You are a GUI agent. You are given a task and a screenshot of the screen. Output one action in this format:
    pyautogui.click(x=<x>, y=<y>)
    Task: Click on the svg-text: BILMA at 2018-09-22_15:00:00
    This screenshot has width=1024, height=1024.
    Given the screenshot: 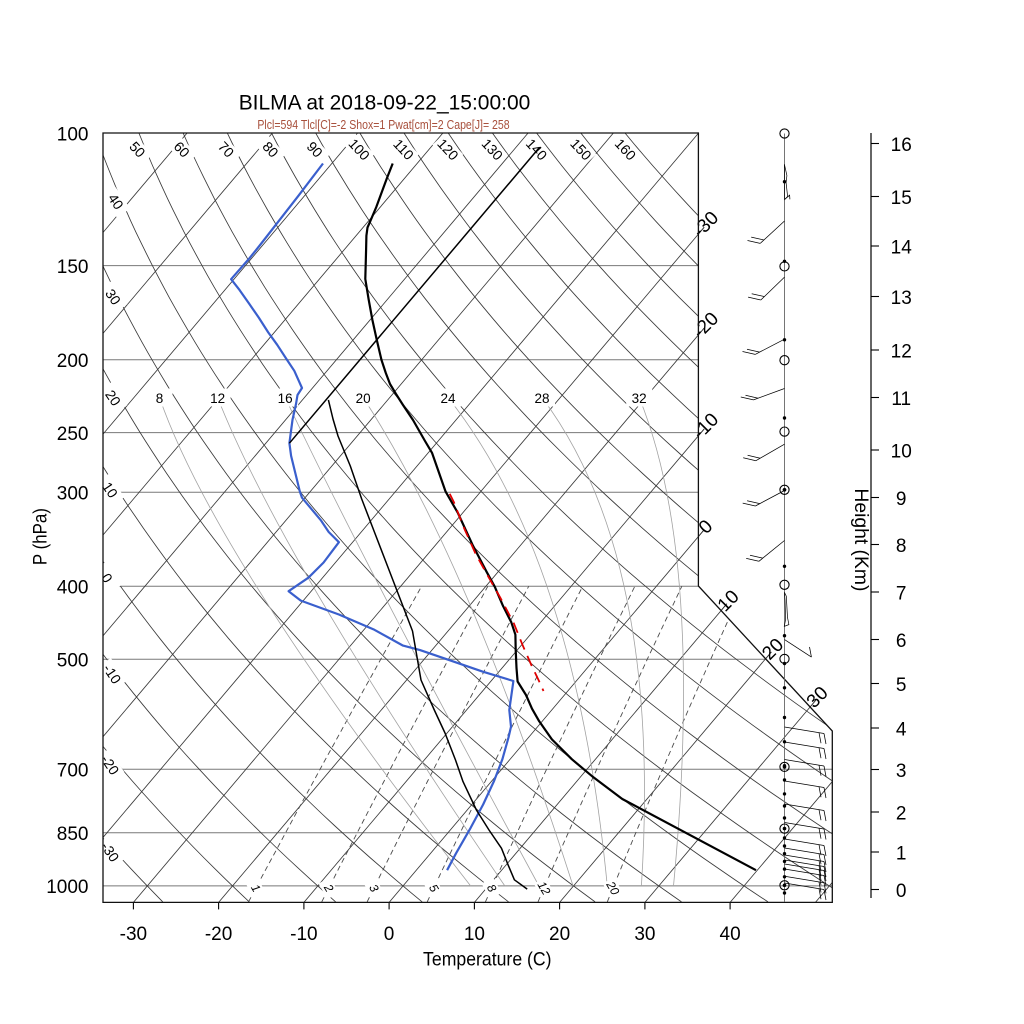 What is the action you would take?
    pyautogui.click(x=385, y=103)
    